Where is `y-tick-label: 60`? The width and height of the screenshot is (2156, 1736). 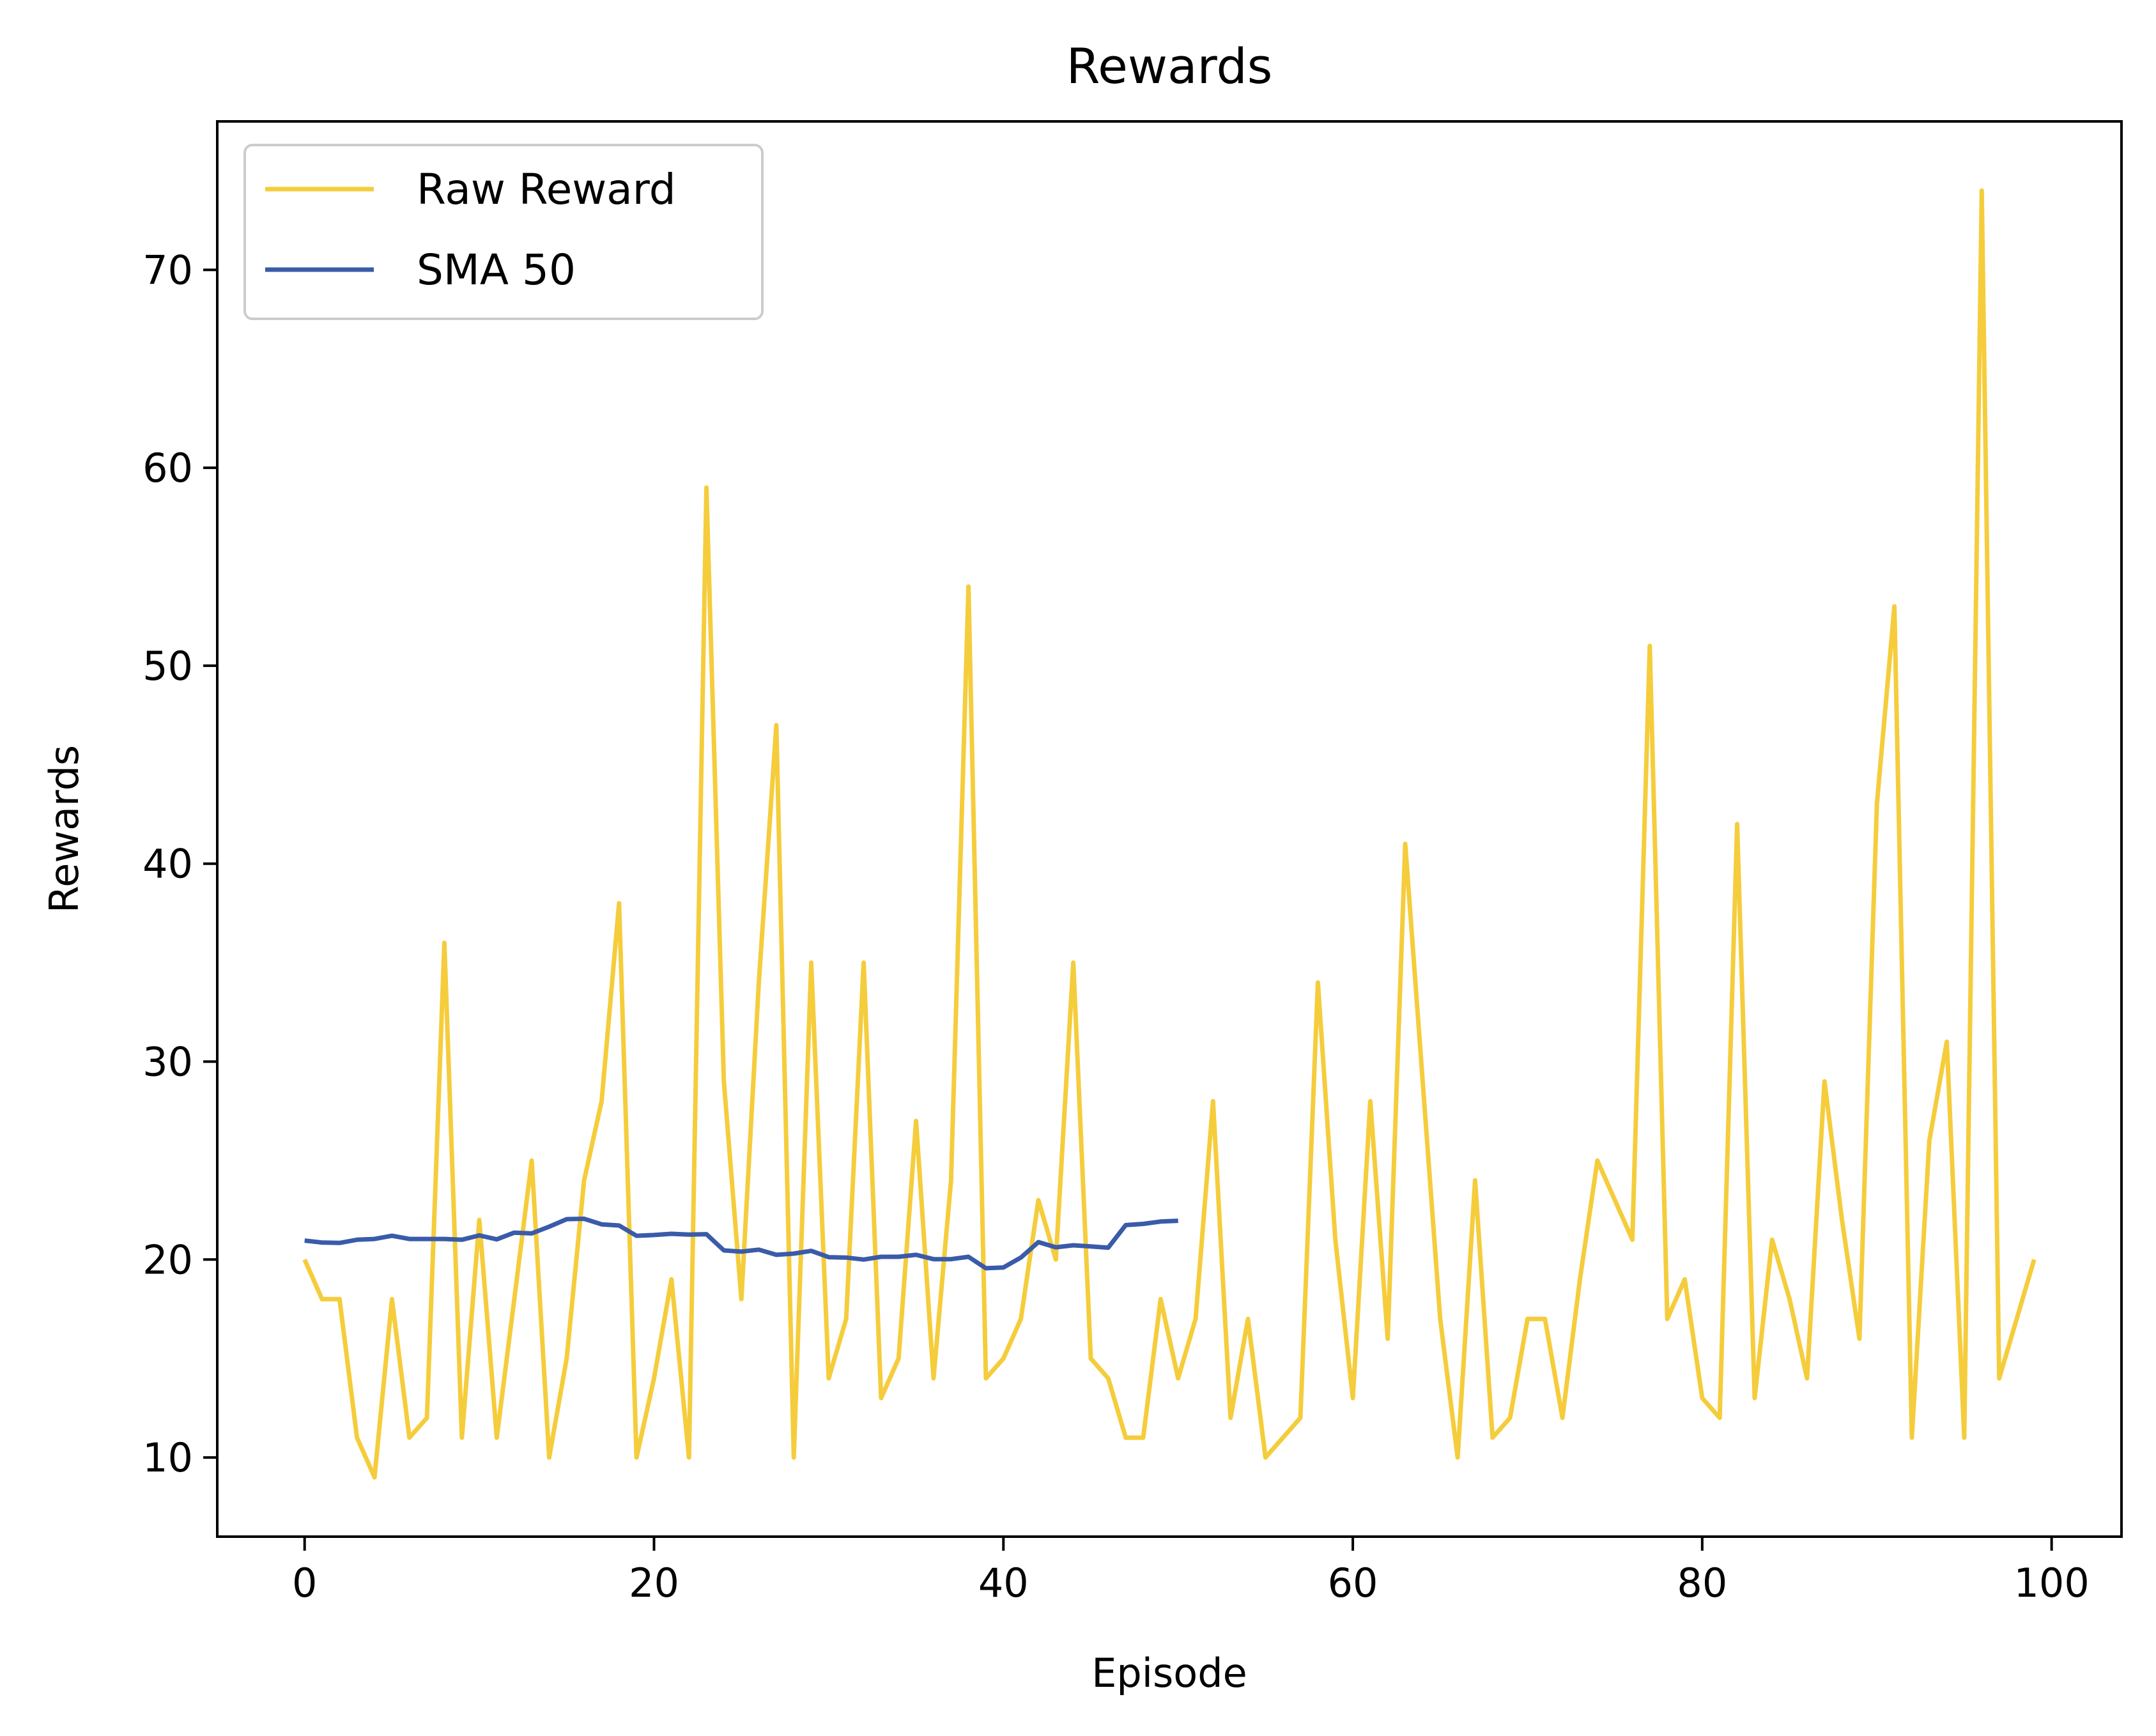
y-tick-label: 60 is located at coordinates (167, 468).